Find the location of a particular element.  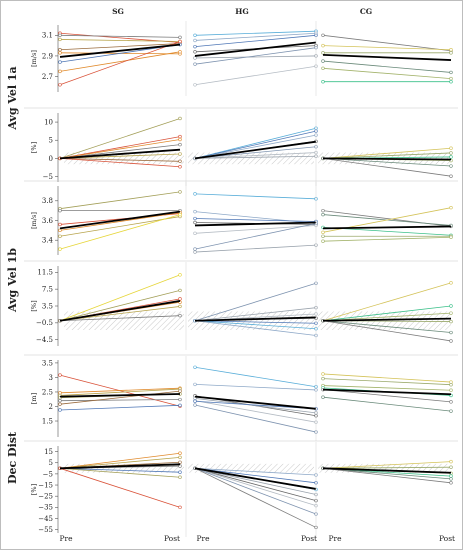

y-tick-label: 3.4 is located at coordinates (48, 241).